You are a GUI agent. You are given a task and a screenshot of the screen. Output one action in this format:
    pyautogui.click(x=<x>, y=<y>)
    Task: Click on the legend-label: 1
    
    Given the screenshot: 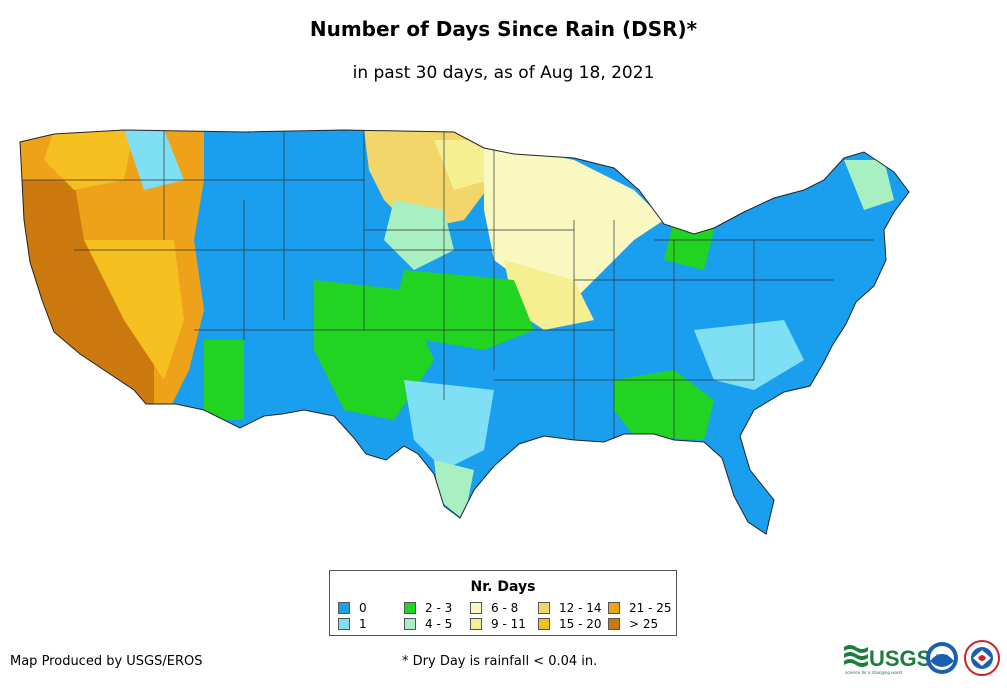 What is the action you would take?
    pyautogui.click(x=363, y=624)
    